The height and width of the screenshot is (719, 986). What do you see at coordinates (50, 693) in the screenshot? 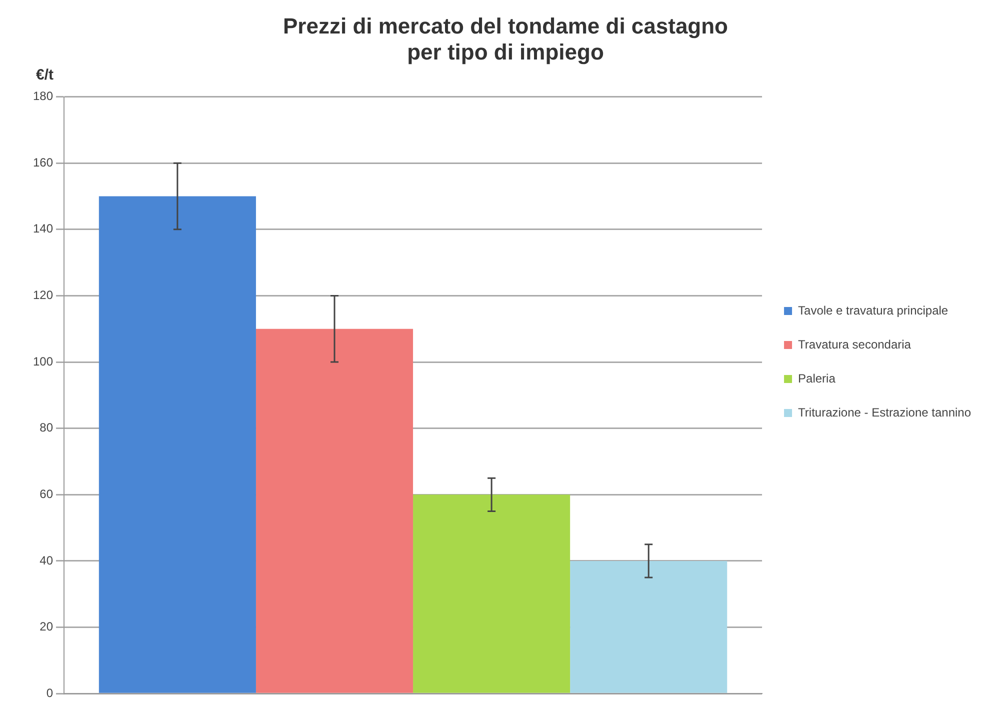
I see `y-tick-label: 0` at bounding box center [50, 693].